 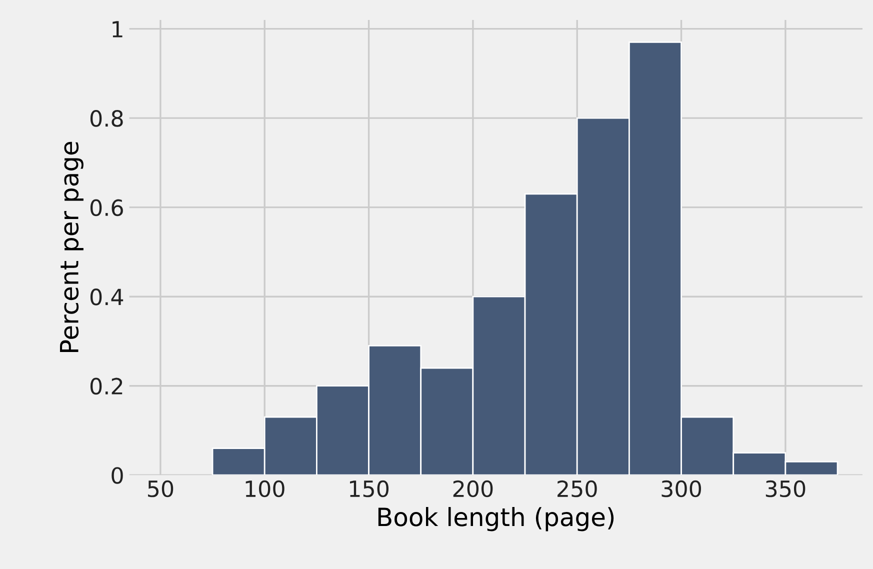 What do you see at coordinates (369, 489) in the screenshot?
I see `x-tick-label: 150` at bounding box center [369, 489].